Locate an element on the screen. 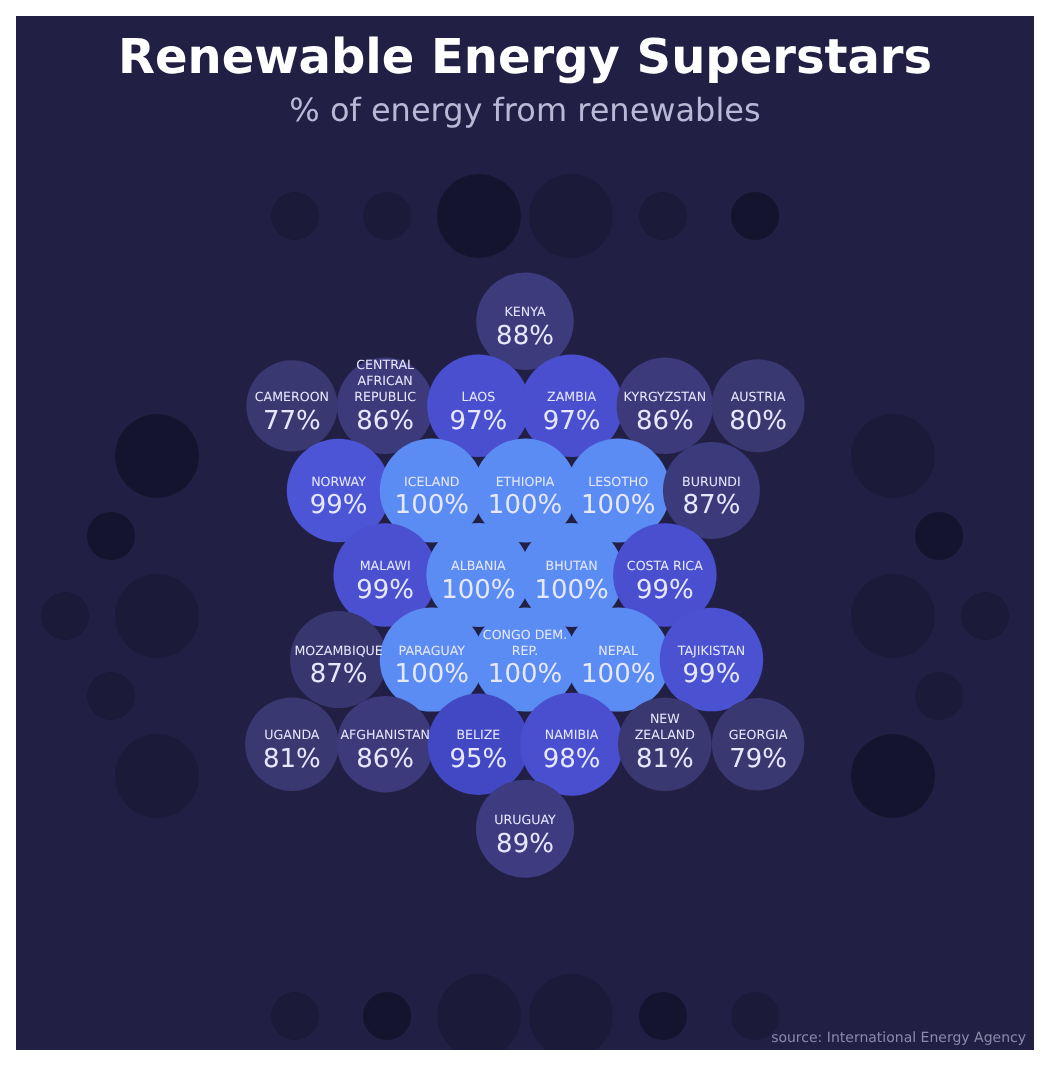 Image resolution: width=1050 pixels, height=1066 pixels. data-label: 95% is located at coordinates (478, 759).